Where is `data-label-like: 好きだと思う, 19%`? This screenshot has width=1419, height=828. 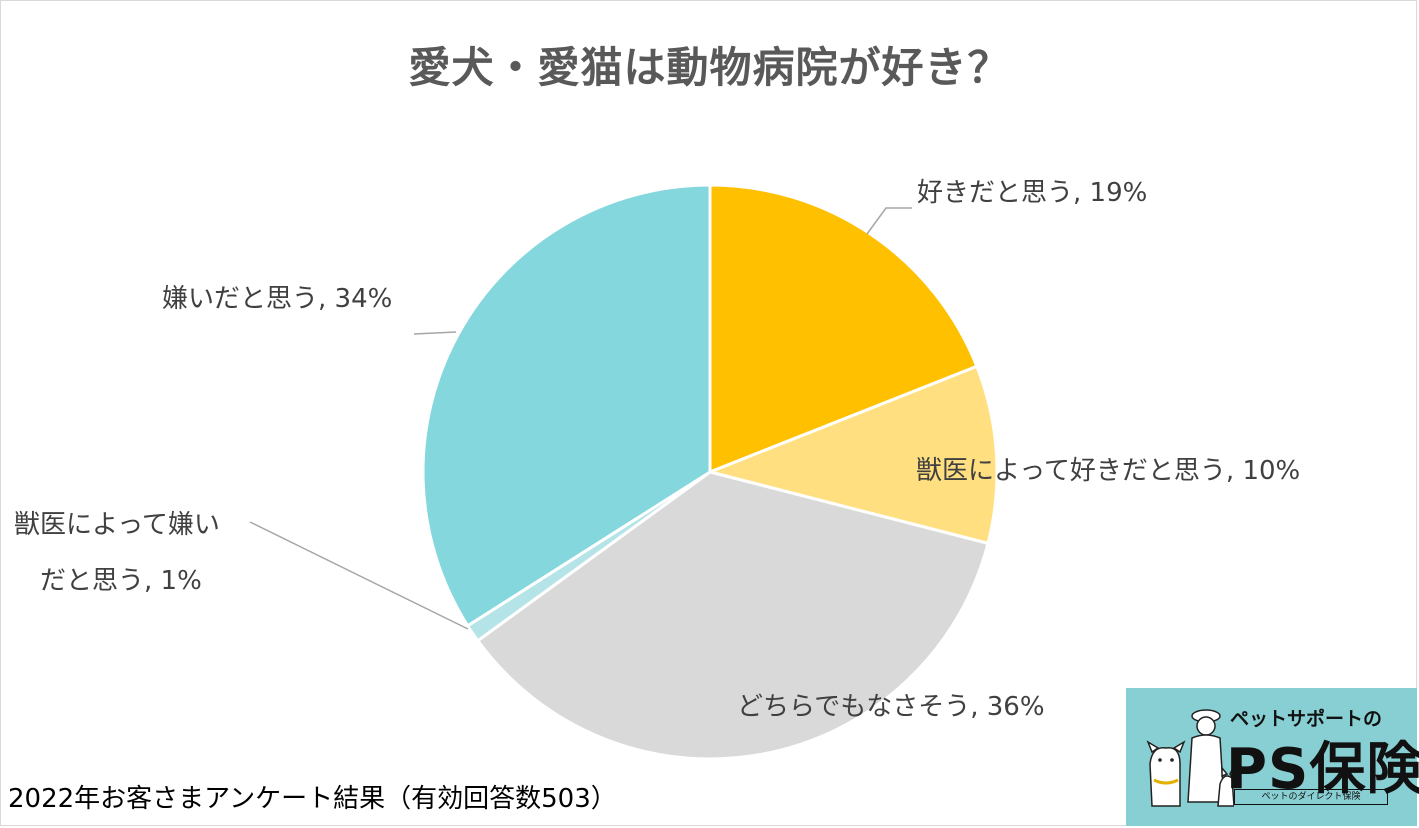
data-label-like: 好きだと思う, 19% is located at coordinates (1032, 193).